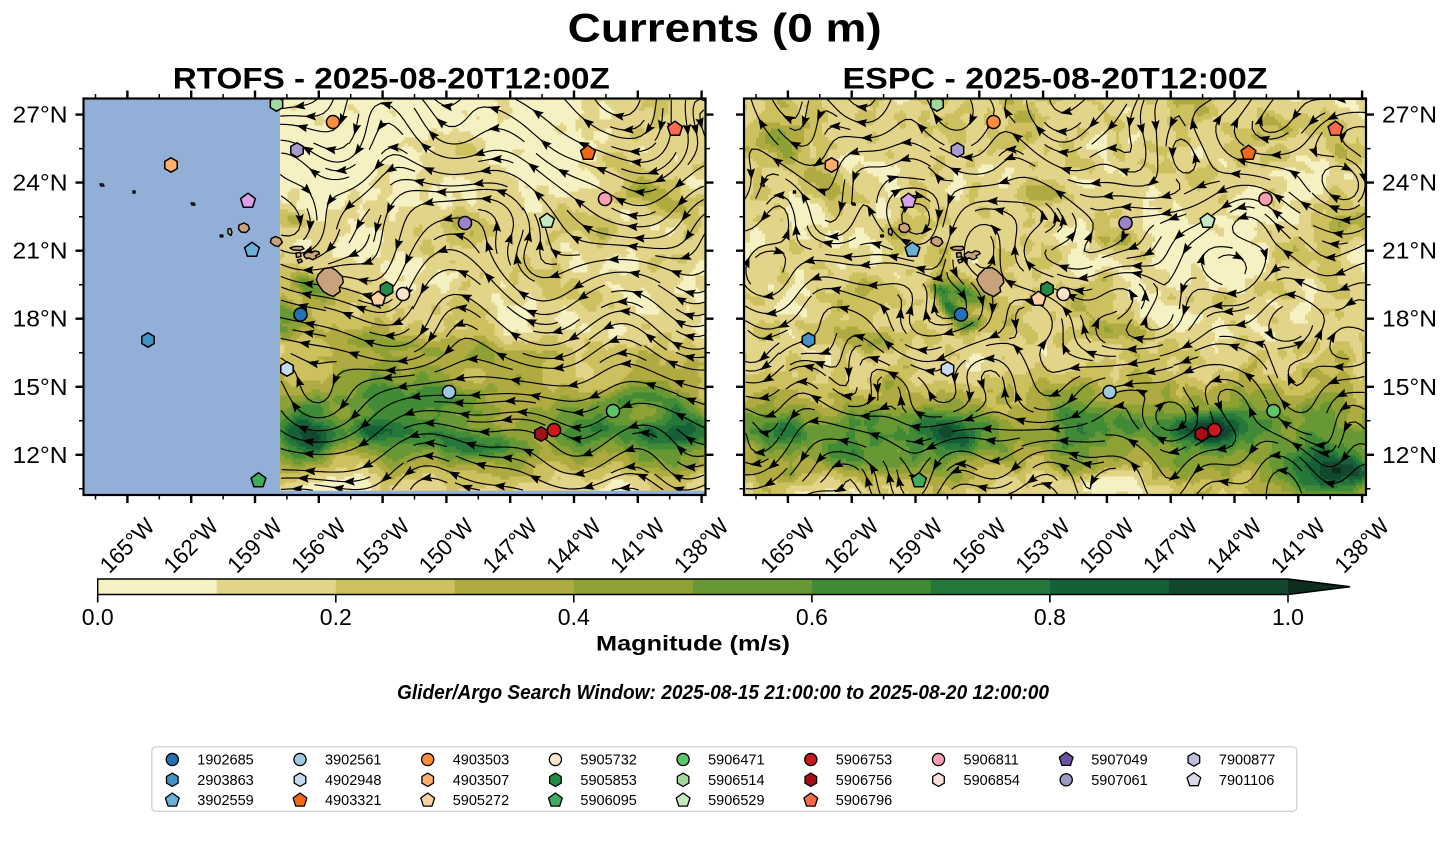 The width and height of the screenshot is (1447, 868). Describe the element at coordinates (353, 781) in the screenshot. I see `svg-text: 4902948` at that location.